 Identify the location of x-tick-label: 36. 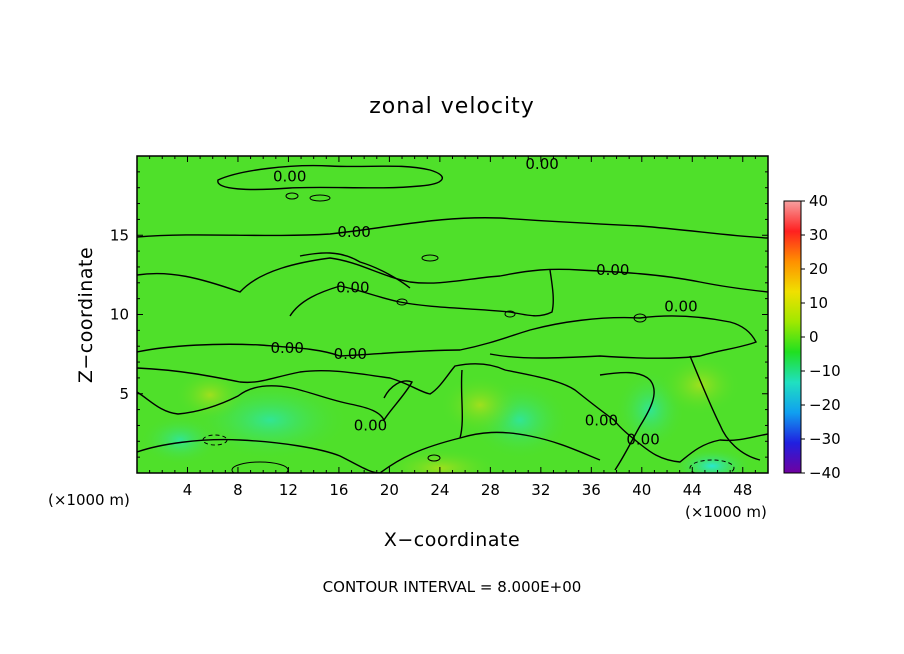
(591, 490).